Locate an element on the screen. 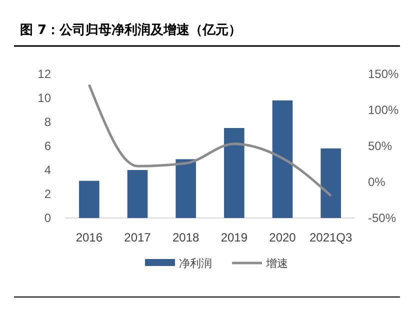  legend-label: 增速 is located at coordinates (276, 263).